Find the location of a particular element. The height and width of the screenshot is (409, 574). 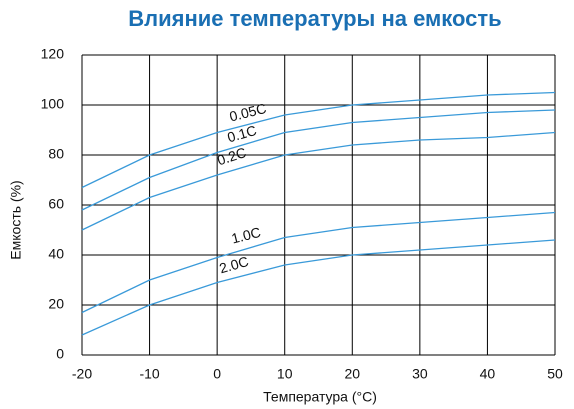

x-tick-label: 50 is located at coordinates (555, 374).